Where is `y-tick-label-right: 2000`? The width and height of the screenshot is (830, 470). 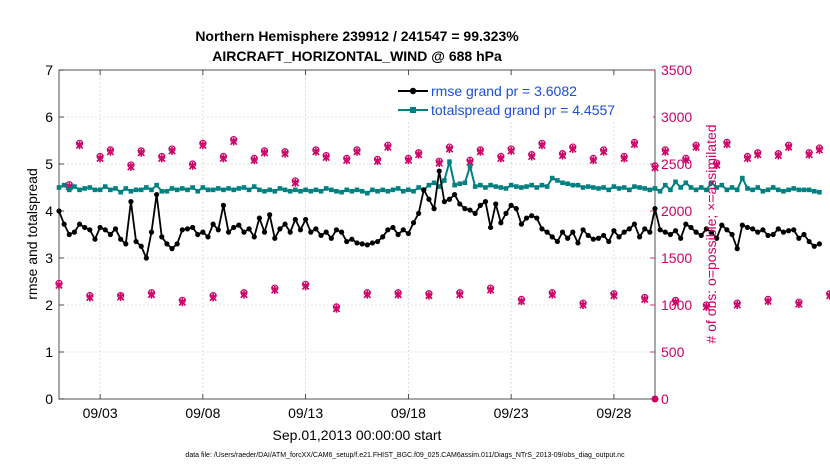
y-tick-label-right: 2000 is located at coordinates (676, 211).